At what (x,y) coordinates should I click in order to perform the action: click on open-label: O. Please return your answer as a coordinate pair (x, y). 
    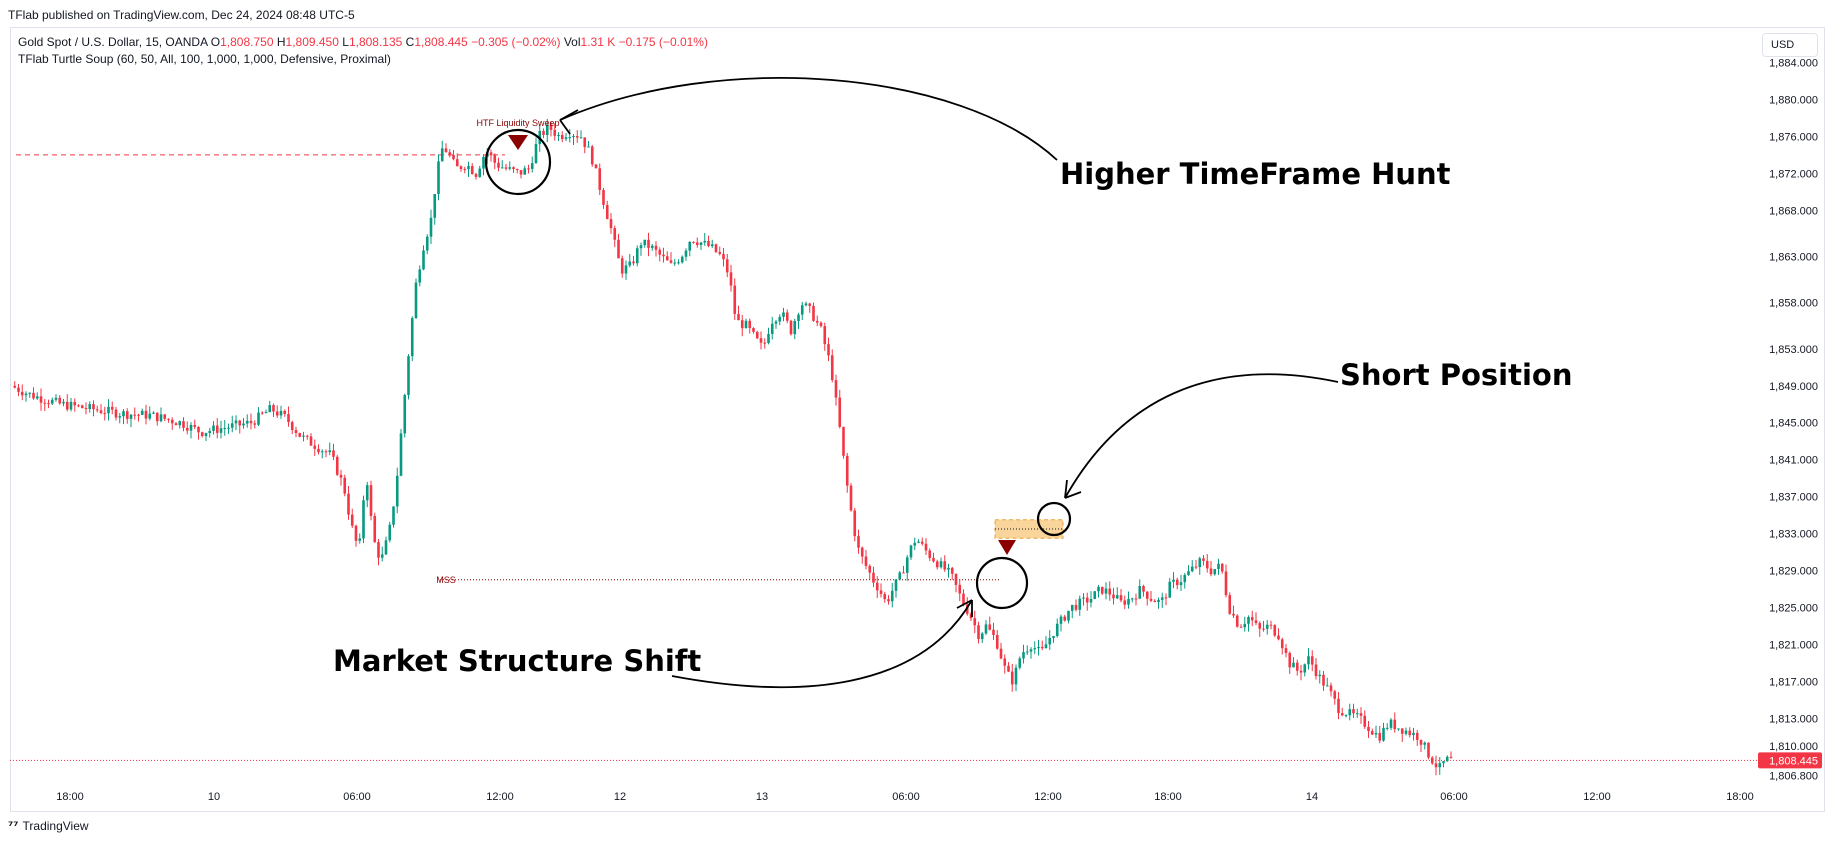
    Looking at the image, I should click on (215, 42).